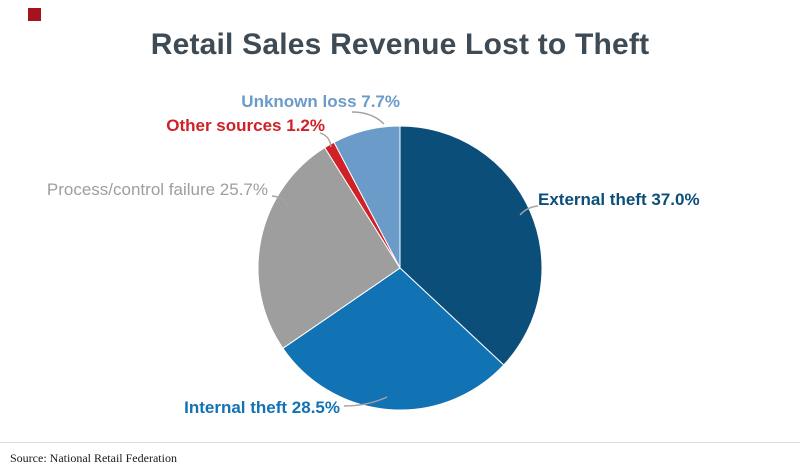 This screenshot has width=800, height=475. What do you see at coordinates (34, 14) in the screenshot?
I see `brand-logo-mark` at bounding box center [34, 14].